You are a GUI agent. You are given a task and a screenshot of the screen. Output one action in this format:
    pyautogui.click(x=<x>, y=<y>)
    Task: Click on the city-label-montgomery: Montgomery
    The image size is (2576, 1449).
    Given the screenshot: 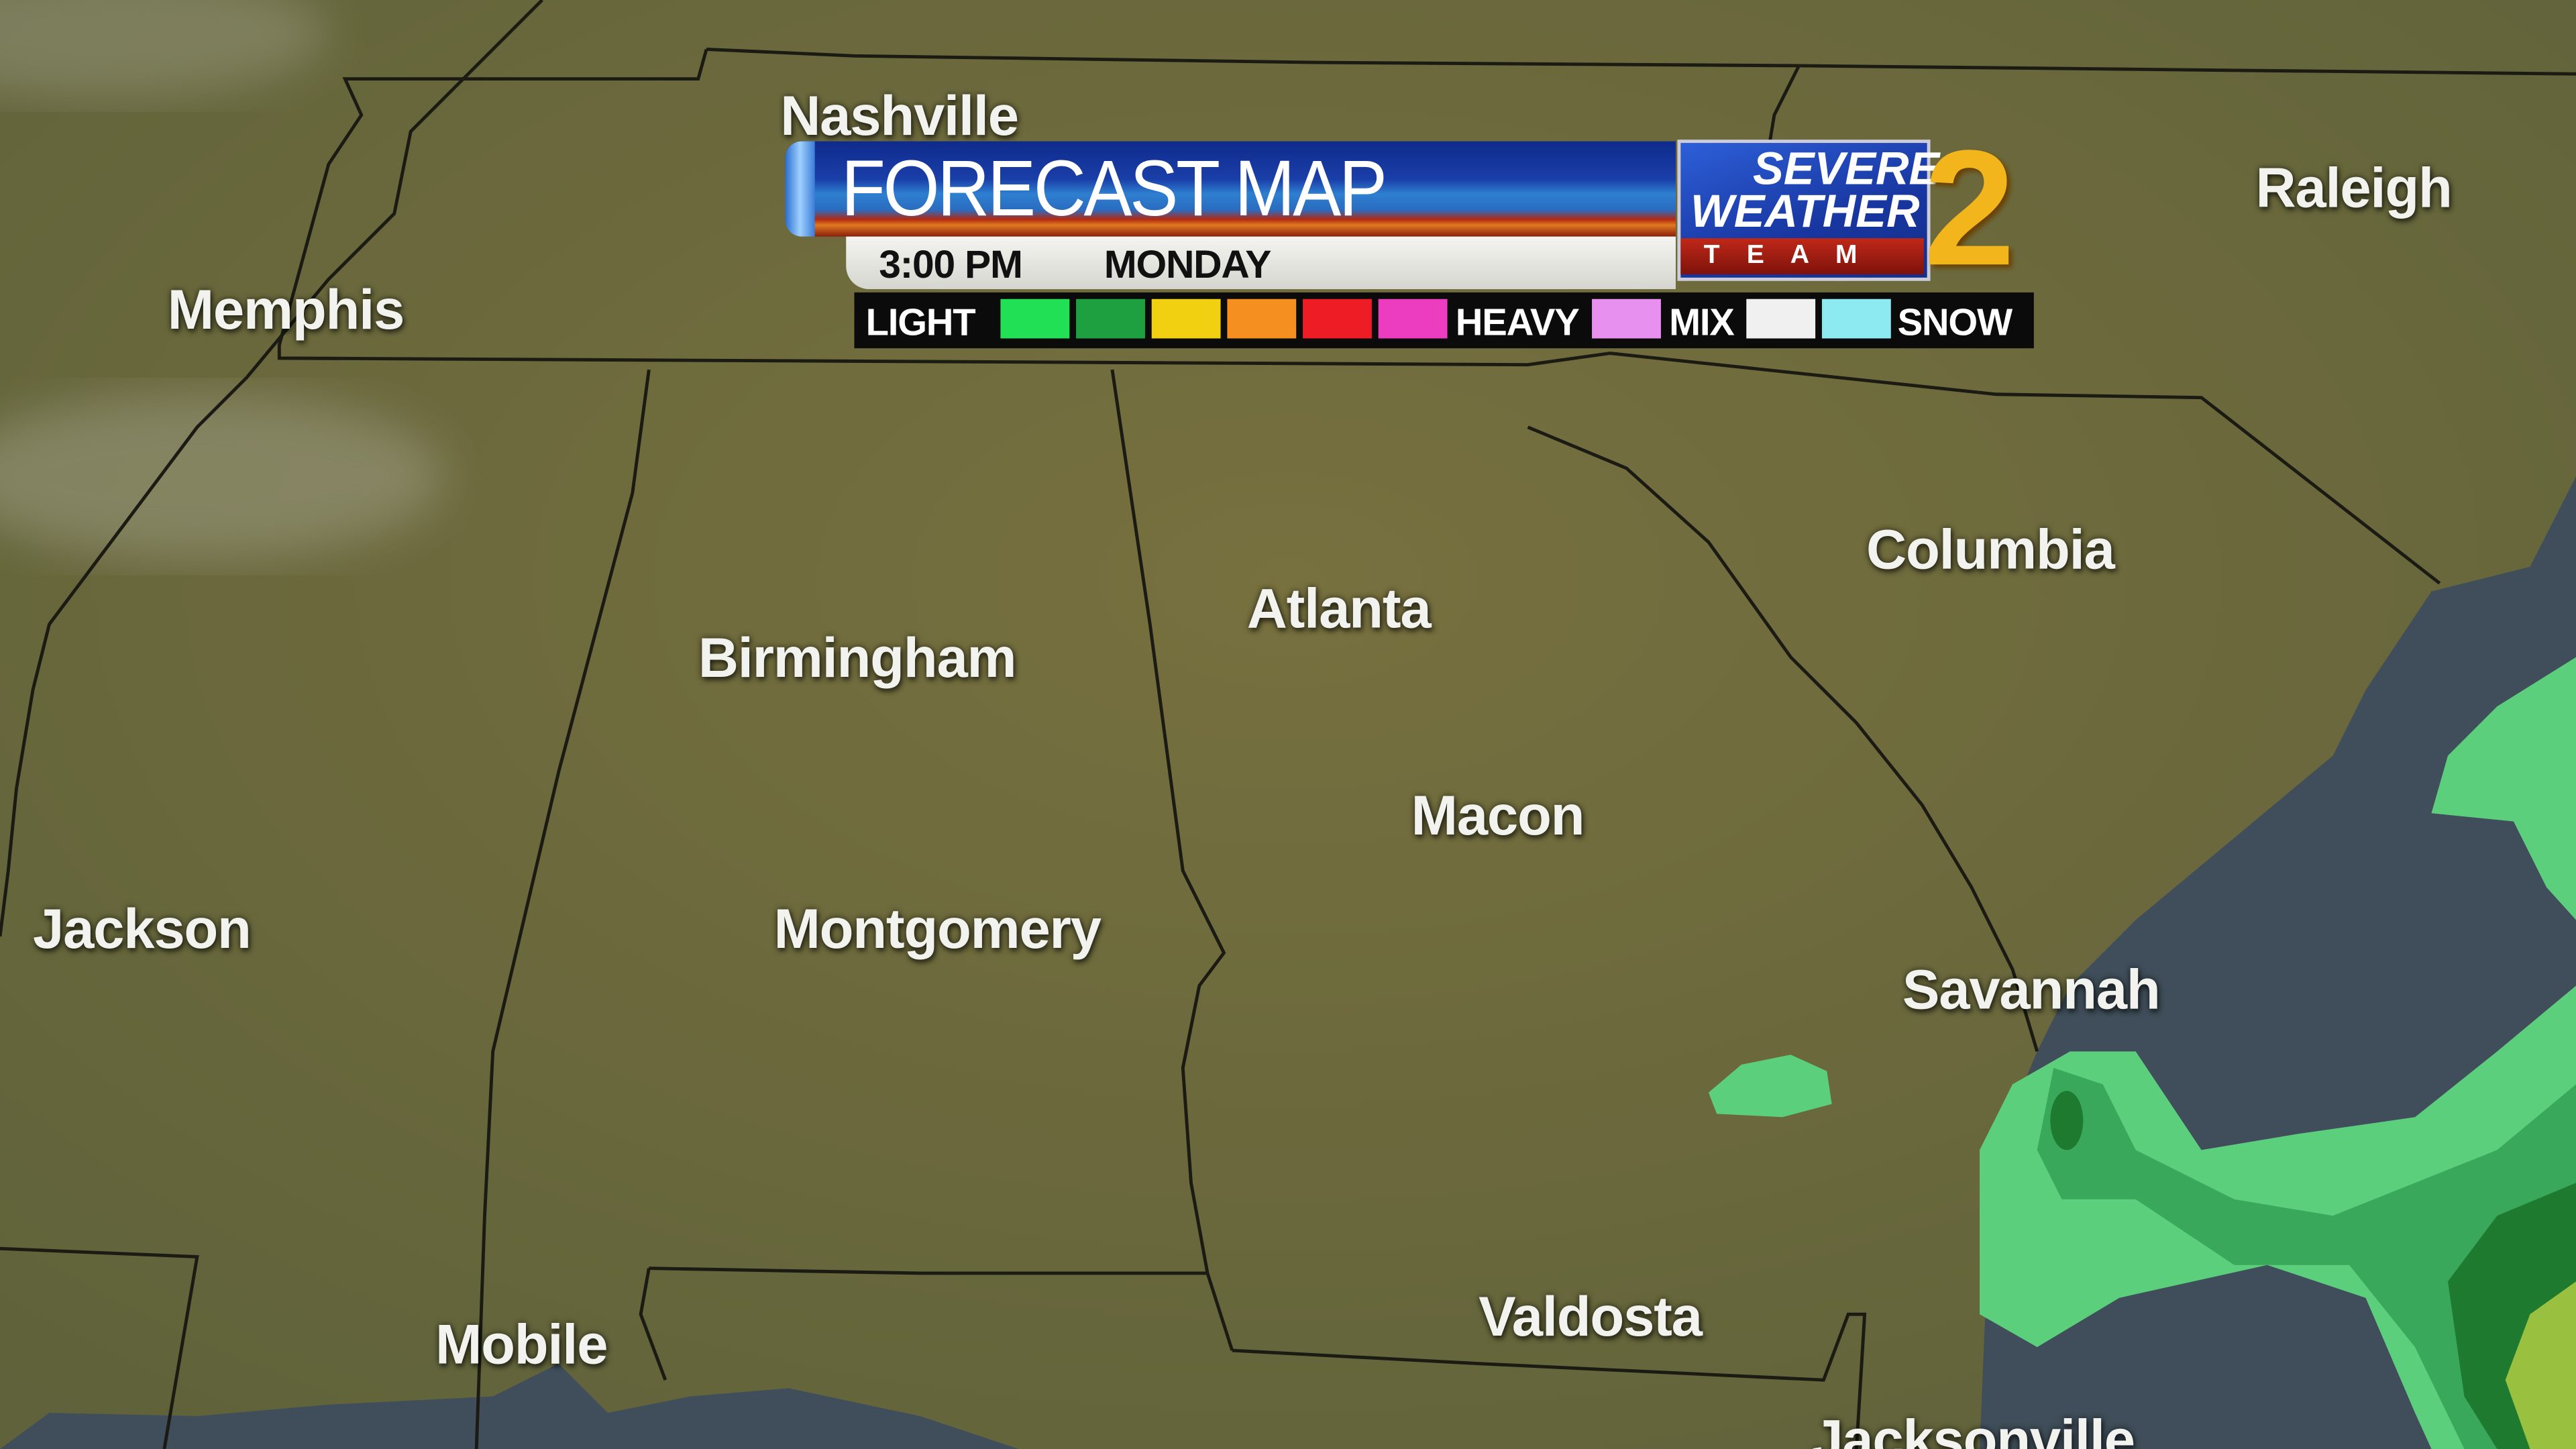 What is the action you would take?
    pyautogui.click(x=937, y=929)
    